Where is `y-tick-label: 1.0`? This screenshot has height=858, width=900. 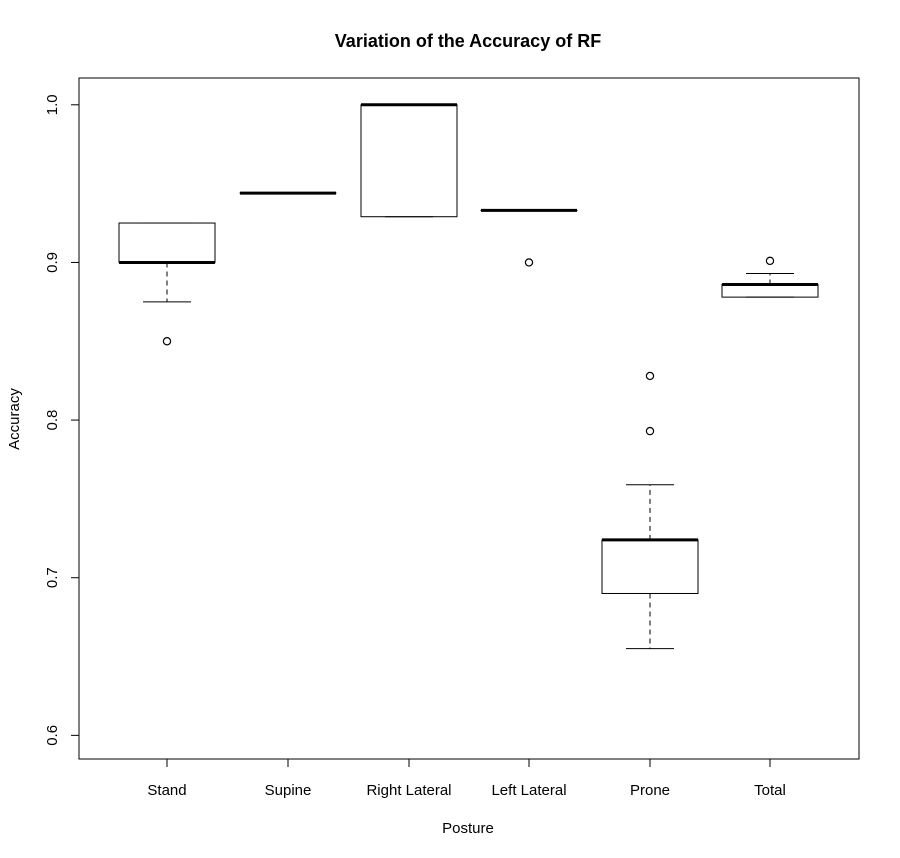 y-tick-label: 1.0 is located at coordinates (52, 104).